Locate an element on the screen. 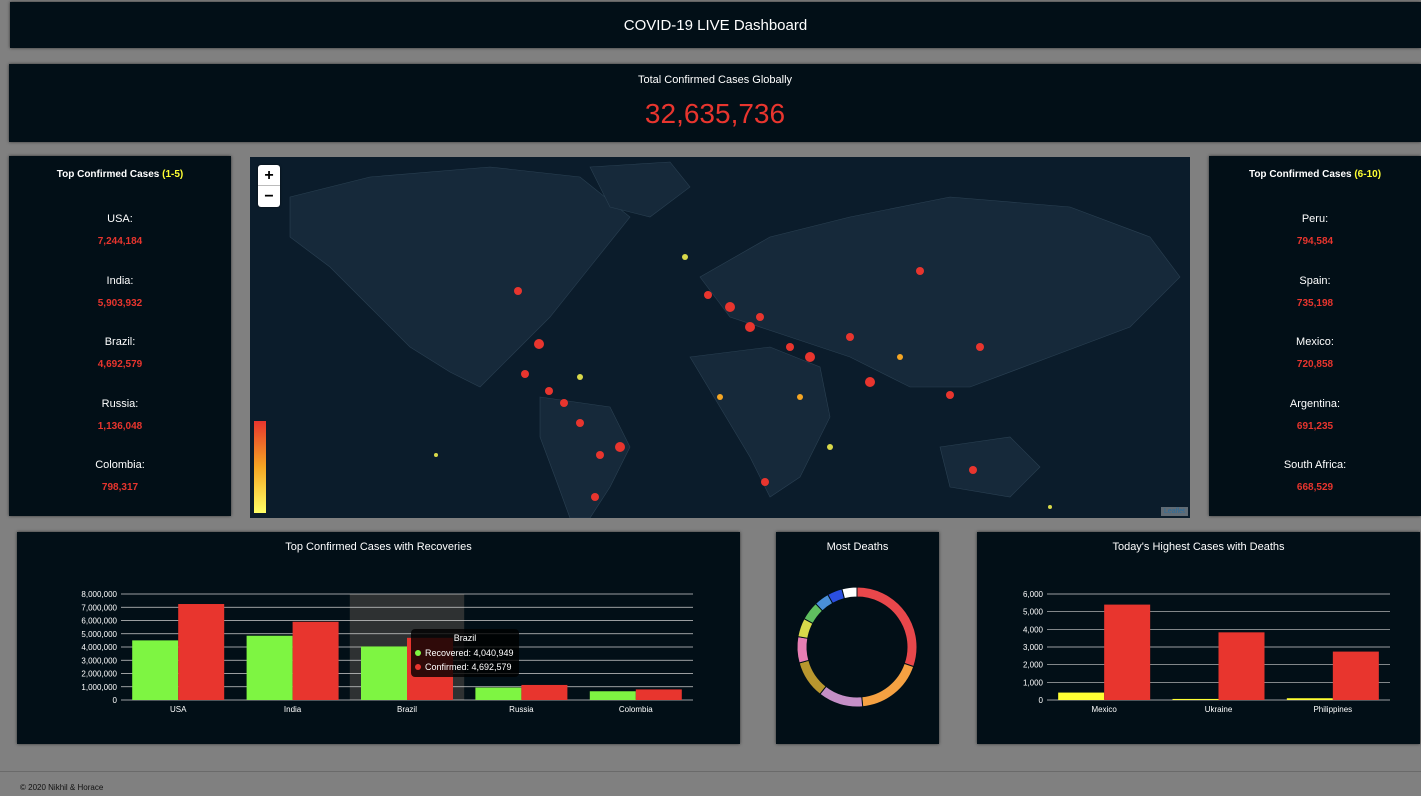 This screenshot has width=1421, height=796. north-america-land is located at coordinates (460, 277).